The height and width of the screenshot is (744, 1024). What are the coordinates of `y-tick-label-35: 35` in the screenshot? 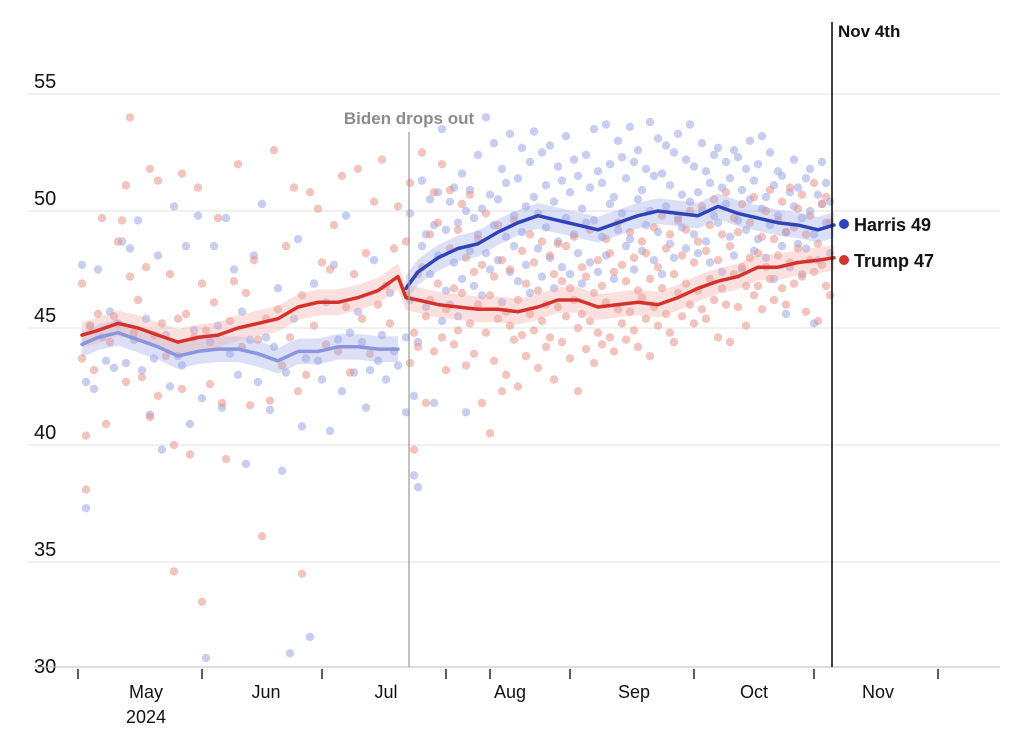 It's located at (45, 550).